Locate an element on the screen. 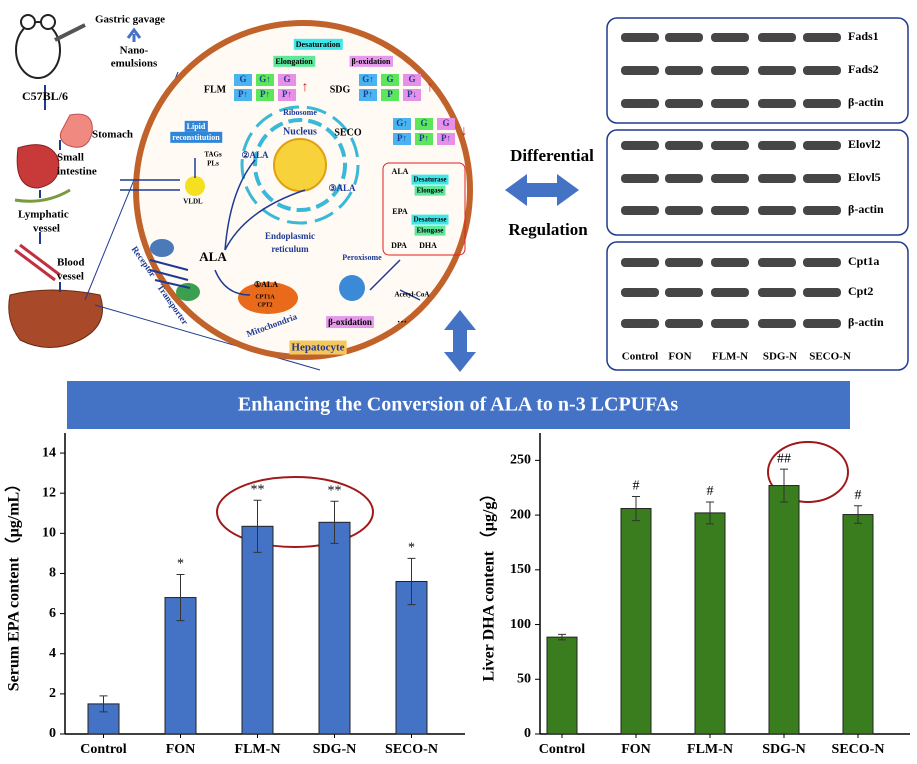  syringe is located at coordinates (70, 32).